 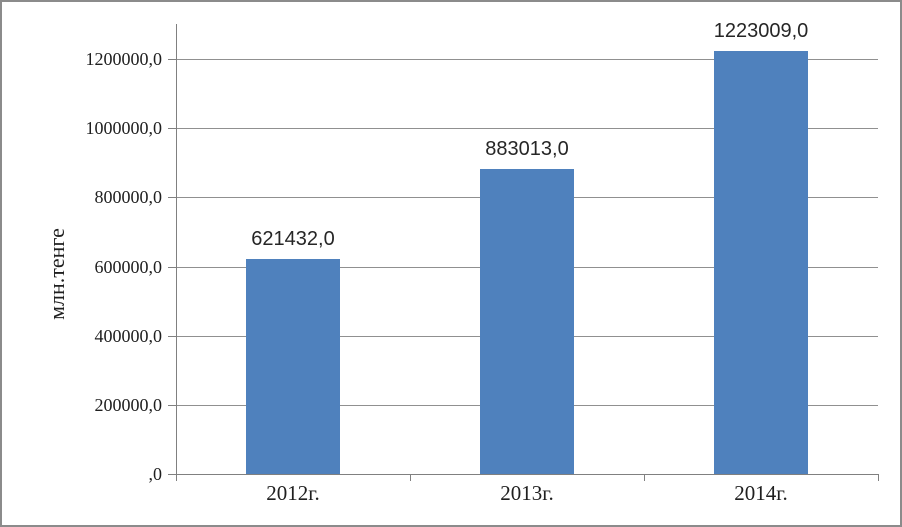 I want to click on y-tick-label: 1000000,0, so click(x=124, y=128).